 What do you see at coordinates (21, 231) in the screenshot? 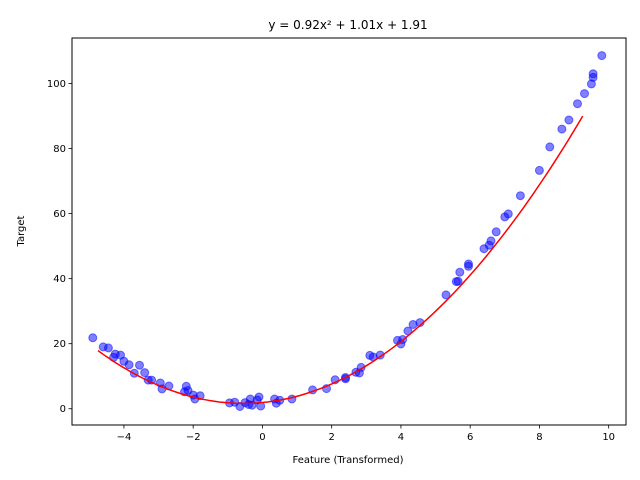
I see `y-axis-label: Target` at bounding box center [21, 231].